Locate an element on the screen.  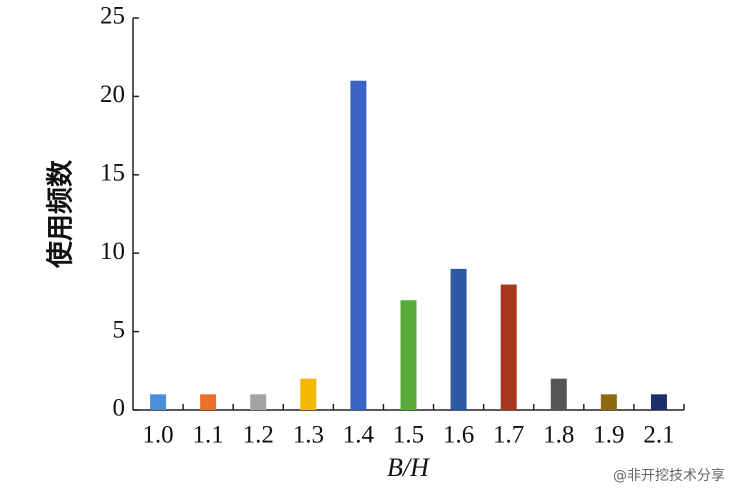
y-tick-label: 10 is located at coordinates (112, 251).